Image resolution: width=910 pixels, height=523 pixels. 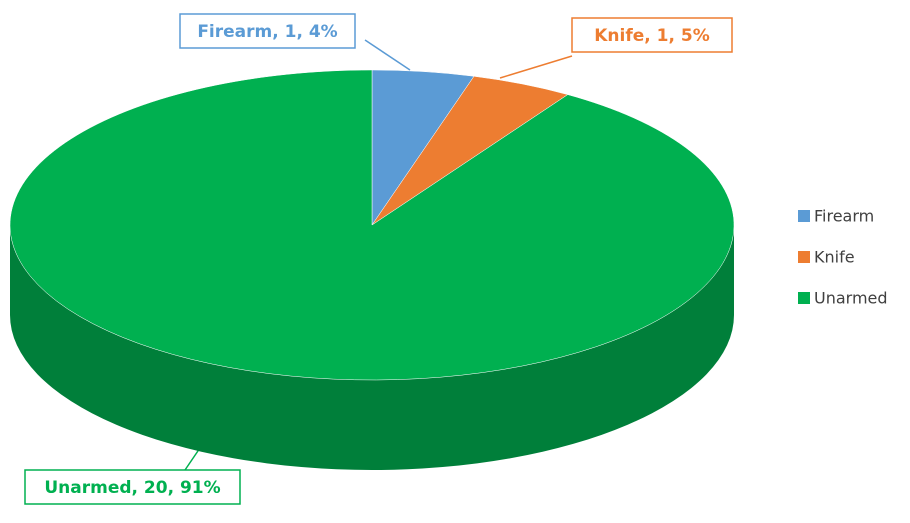 I want to click on legend-label: Firearm, so click(x=844, y=216).